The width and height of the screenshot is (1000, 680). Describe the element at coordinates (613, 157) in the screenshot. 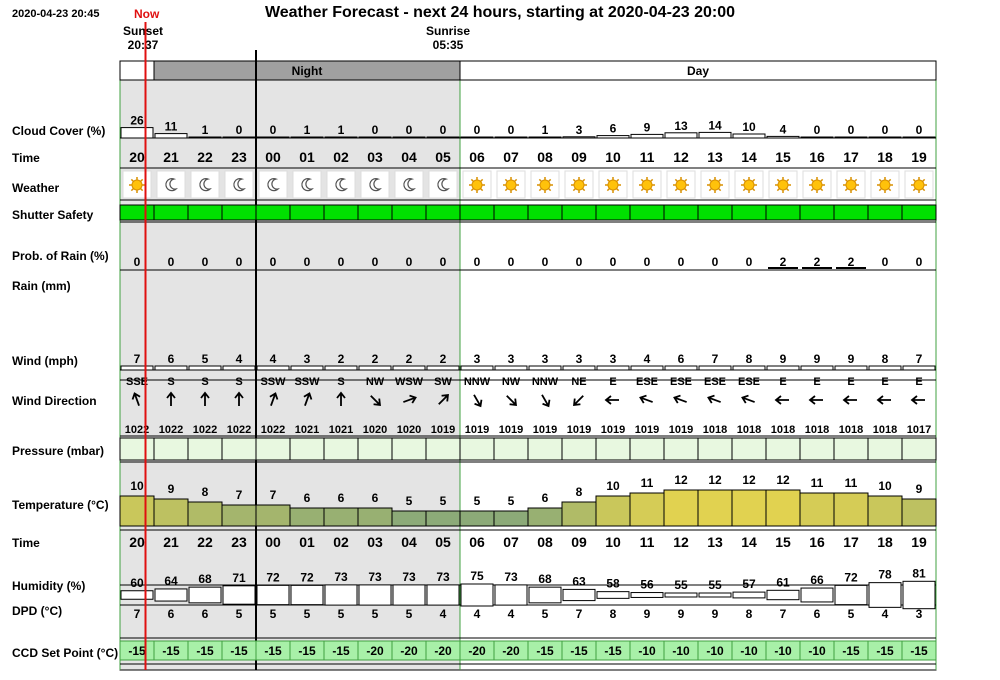

I see `time-label: 10` at that location.